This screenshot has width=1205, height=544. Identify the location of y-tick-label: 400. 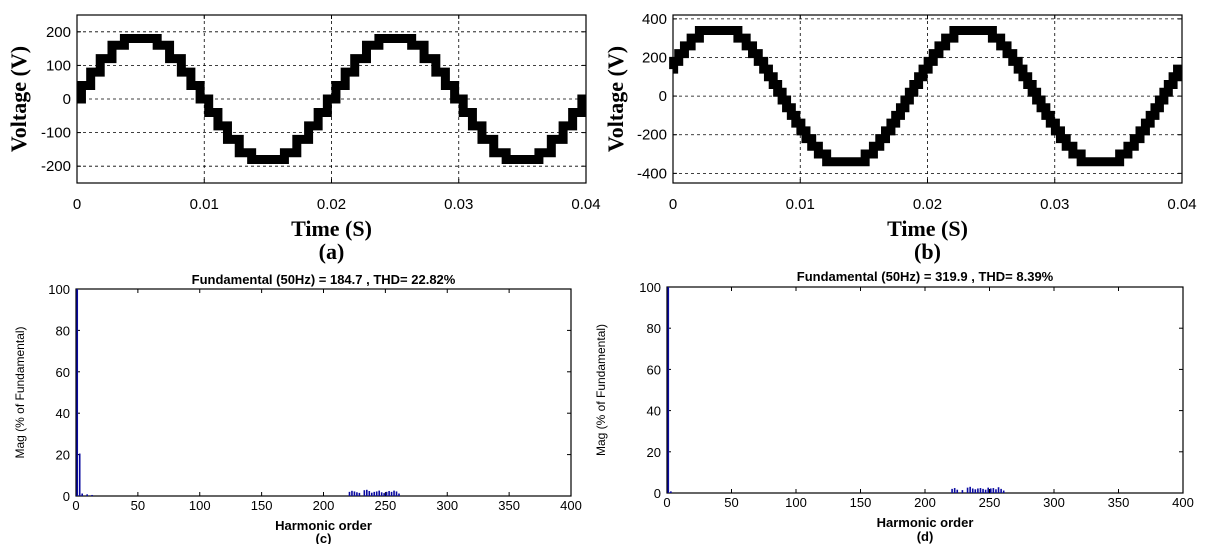
(654, 19).